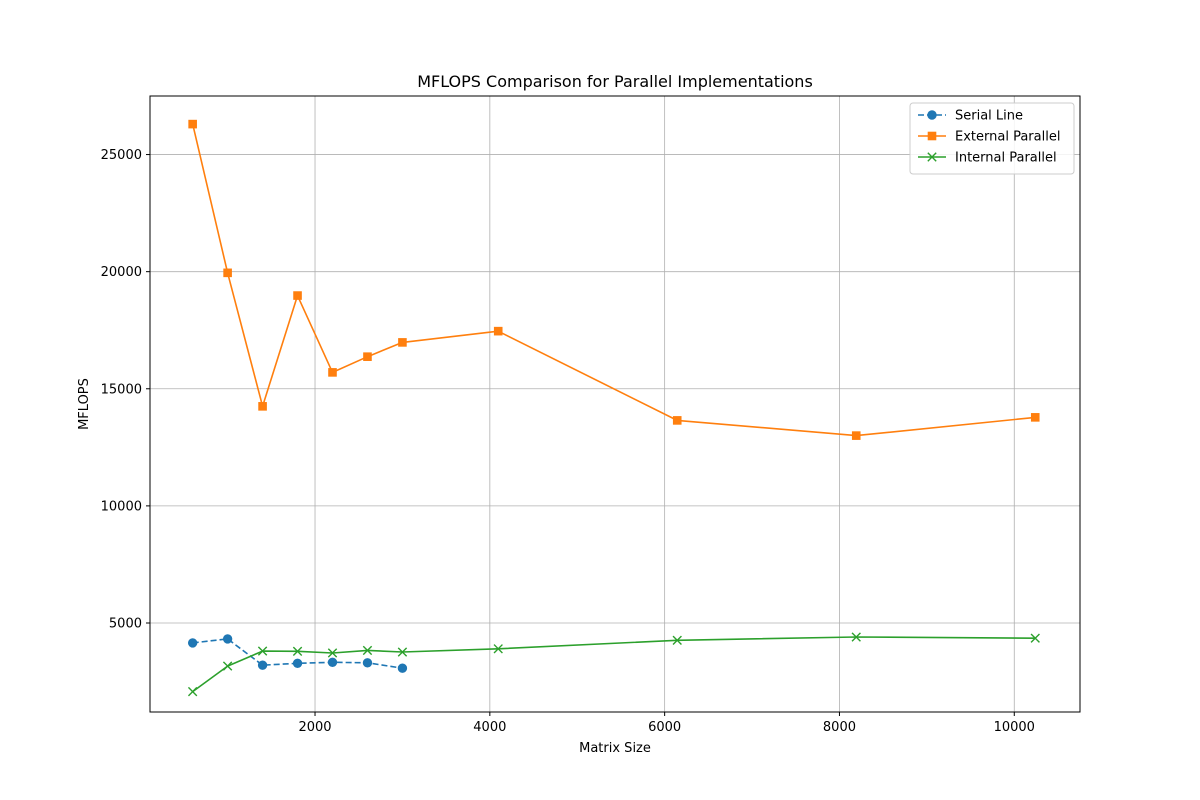  Describe the element at coordinates (1014, 727) in the screenshot. I see `x-tick-label-4: 10000` at that location.